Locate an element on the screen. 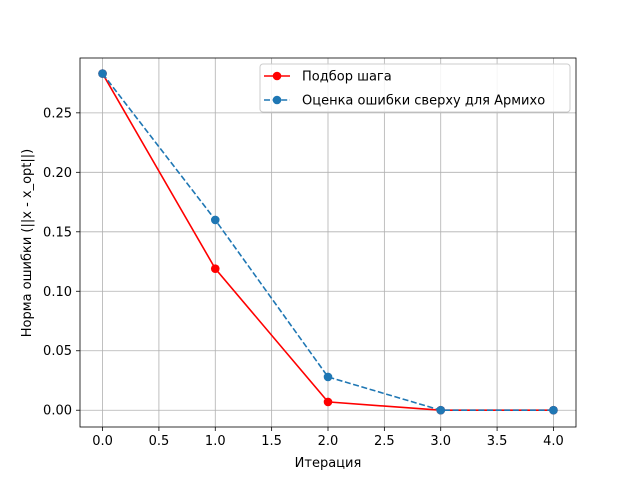 The height and width of the screenshot is (480, 640). legend-label-1: Подбор шага is located at coordinates (347, 77).